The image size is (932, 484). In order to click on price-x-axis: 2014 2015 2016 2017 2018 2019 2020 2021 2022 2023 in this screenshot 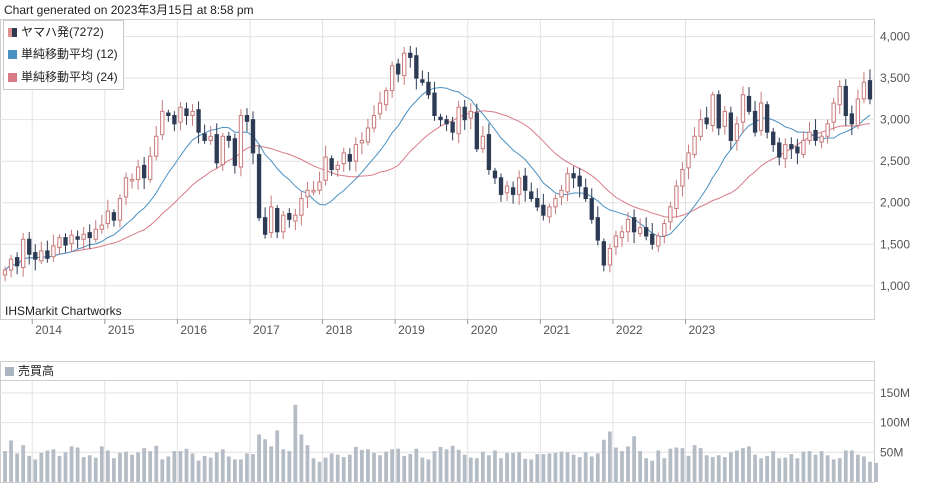, I will do `click(373, 328)`.